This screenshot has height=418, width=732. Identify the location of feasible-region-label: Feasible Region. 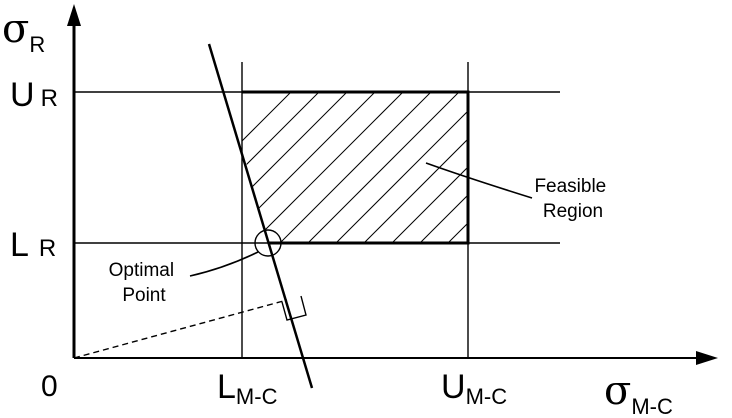
(572, 199).